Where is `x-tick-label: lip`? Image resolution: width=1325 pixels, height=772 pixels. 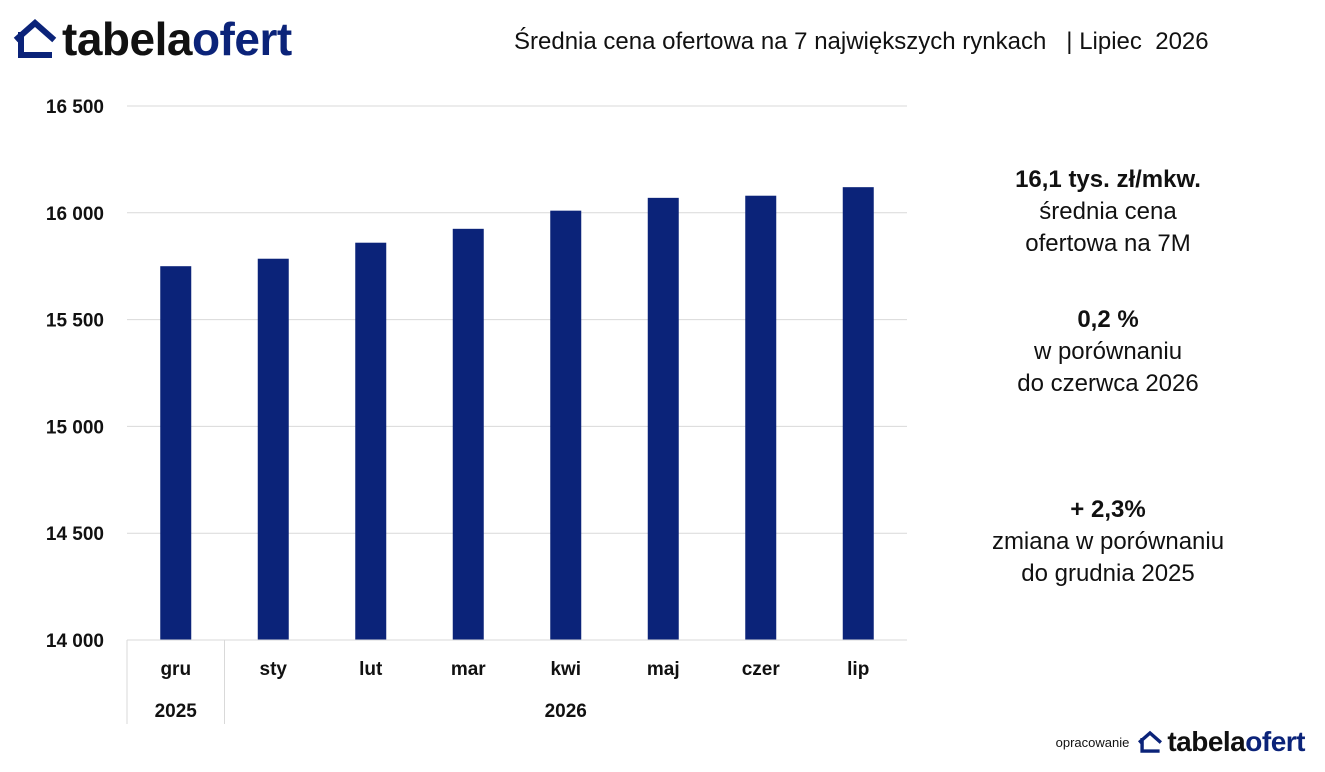 x-tick-label: lip is located at coordinates (858, 669).